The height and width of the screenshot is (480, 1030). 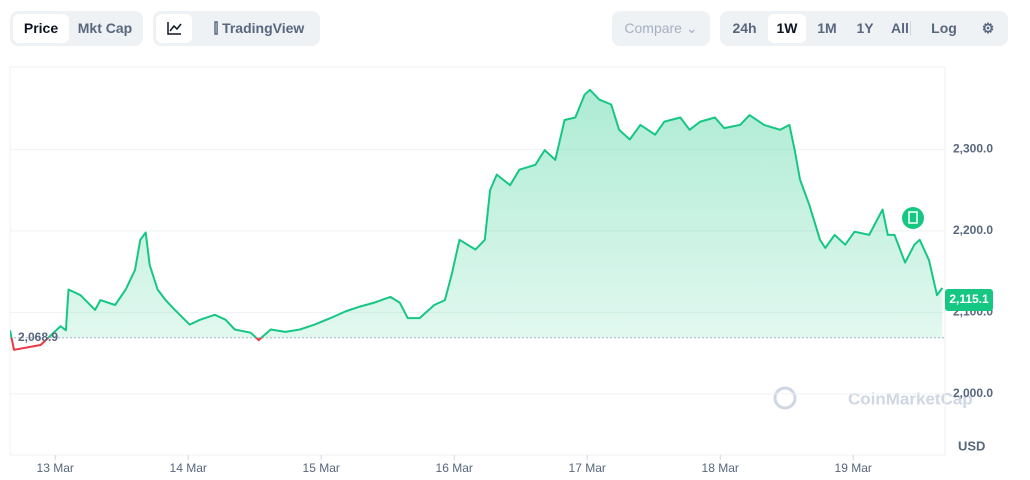 I want to click on tab: Mkt Cap, so click(x=105, y=28).